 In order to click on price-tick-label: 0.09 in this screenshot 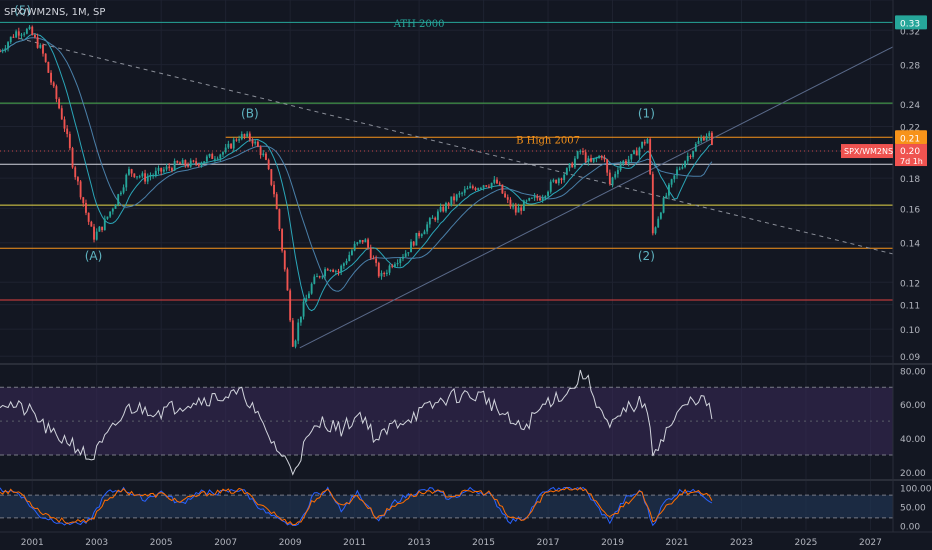, I will do `click(910, 358)`.